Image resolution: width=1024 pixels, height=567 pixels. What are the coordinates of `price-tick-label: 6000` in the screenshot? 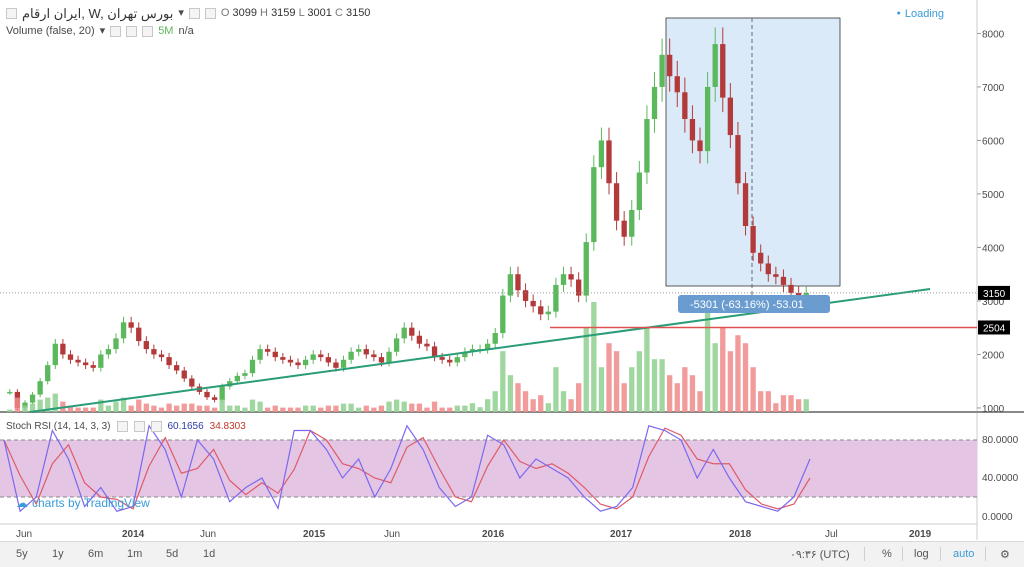 It's located at (993, 141).